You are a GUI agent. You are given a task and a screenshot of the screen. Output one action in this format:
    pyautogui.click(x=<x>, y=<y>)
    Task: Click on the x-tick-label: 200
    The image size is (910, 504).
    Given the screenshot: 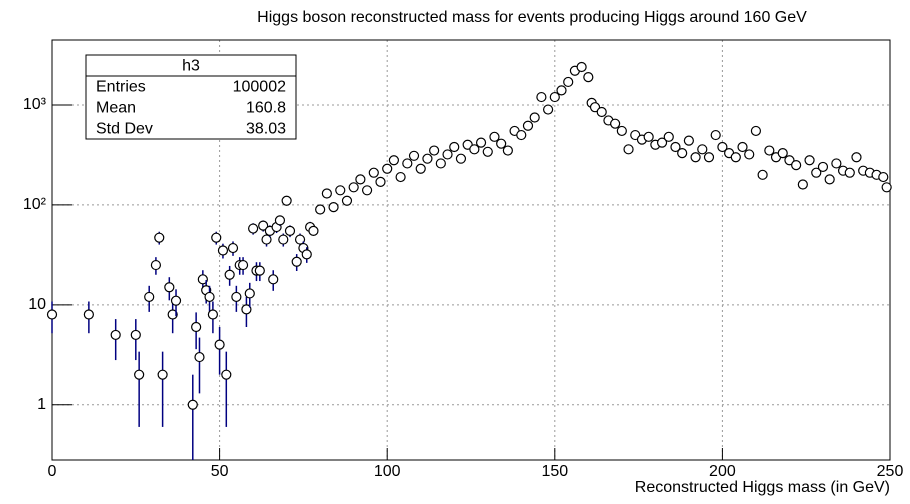 What is the action you would take?
    pyautogui.click(x=722, y=471)
    